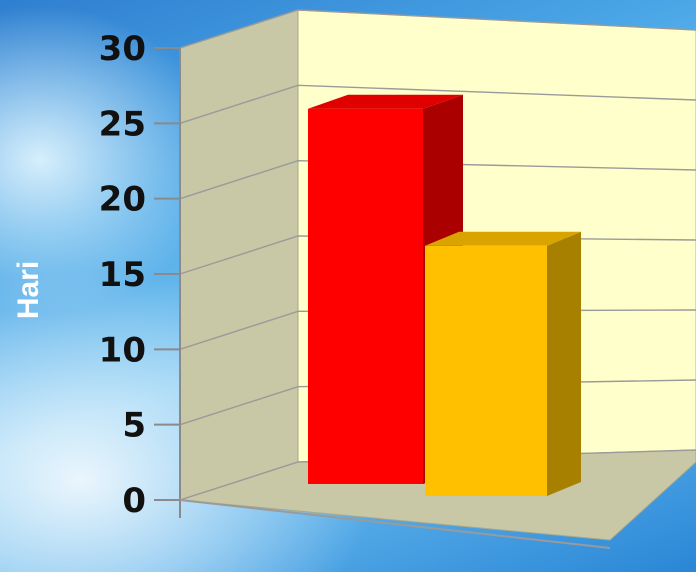  What do you see at coordinates (134, 501) in the screenshot?
I see `y-tick-label: 0` at bounding box center [134, 501].